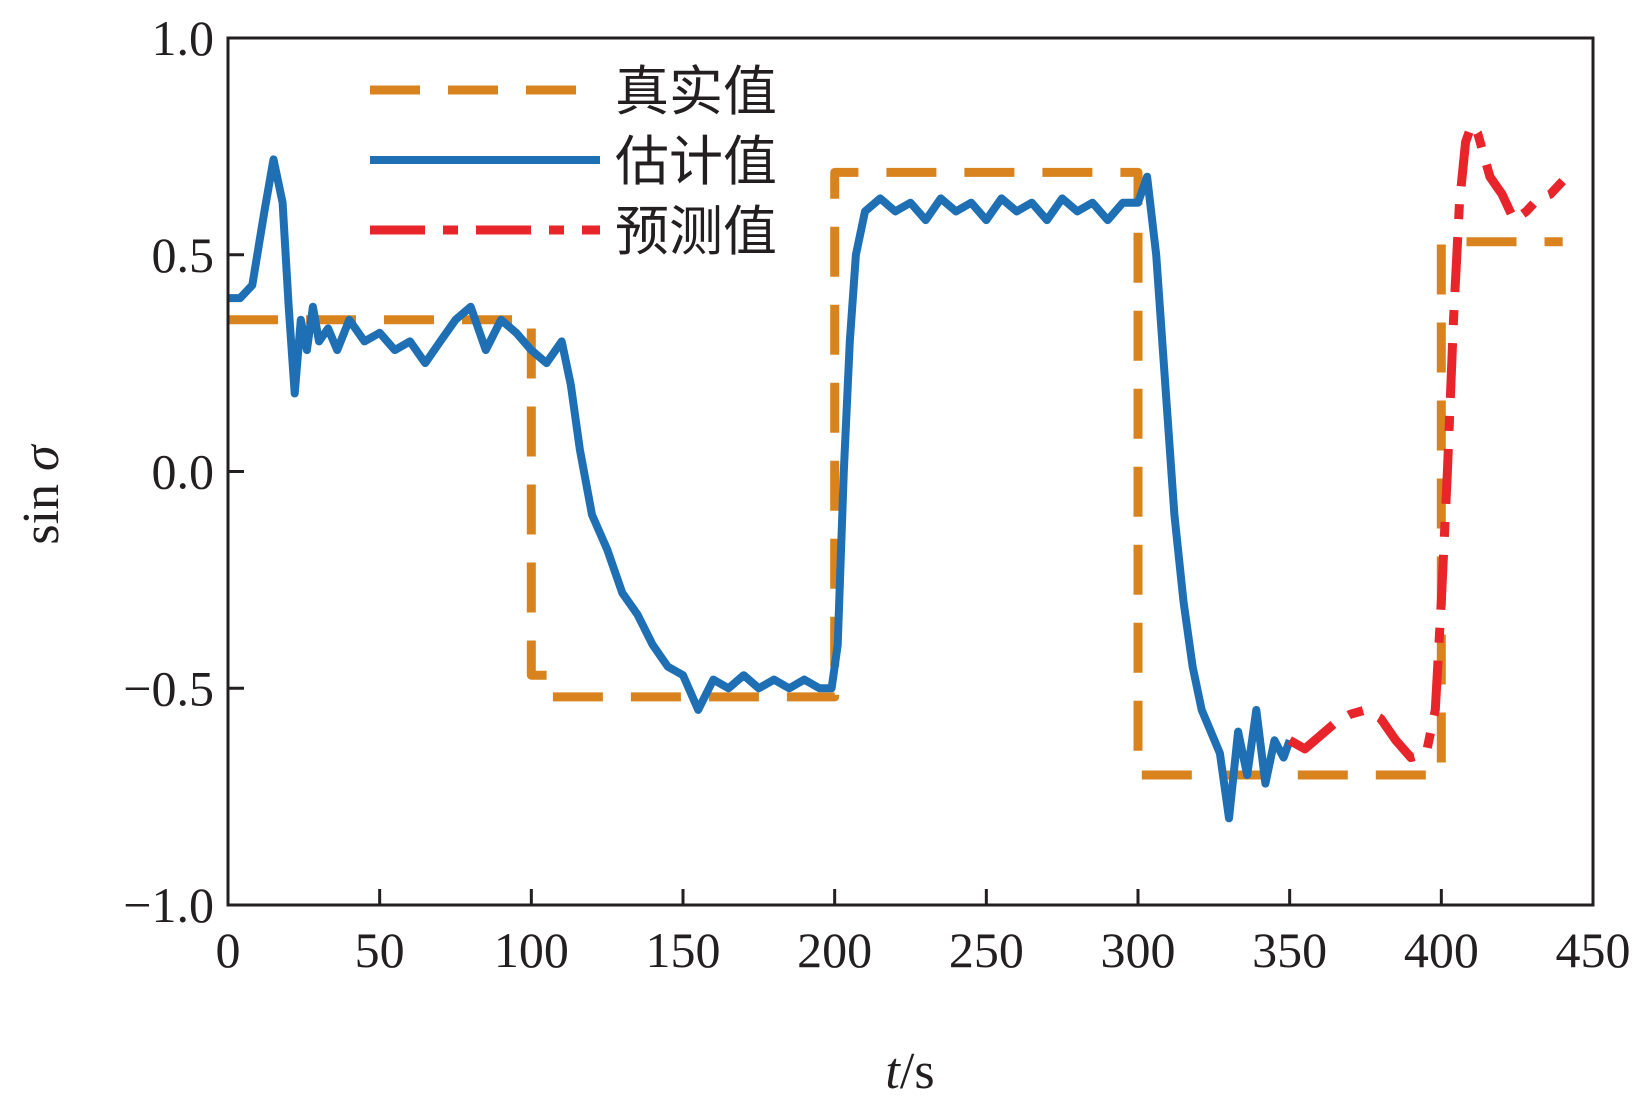  Describe the element at coordinates (228, 950) in the screenshot. I see `x-tick-label-0: 0` at that location.